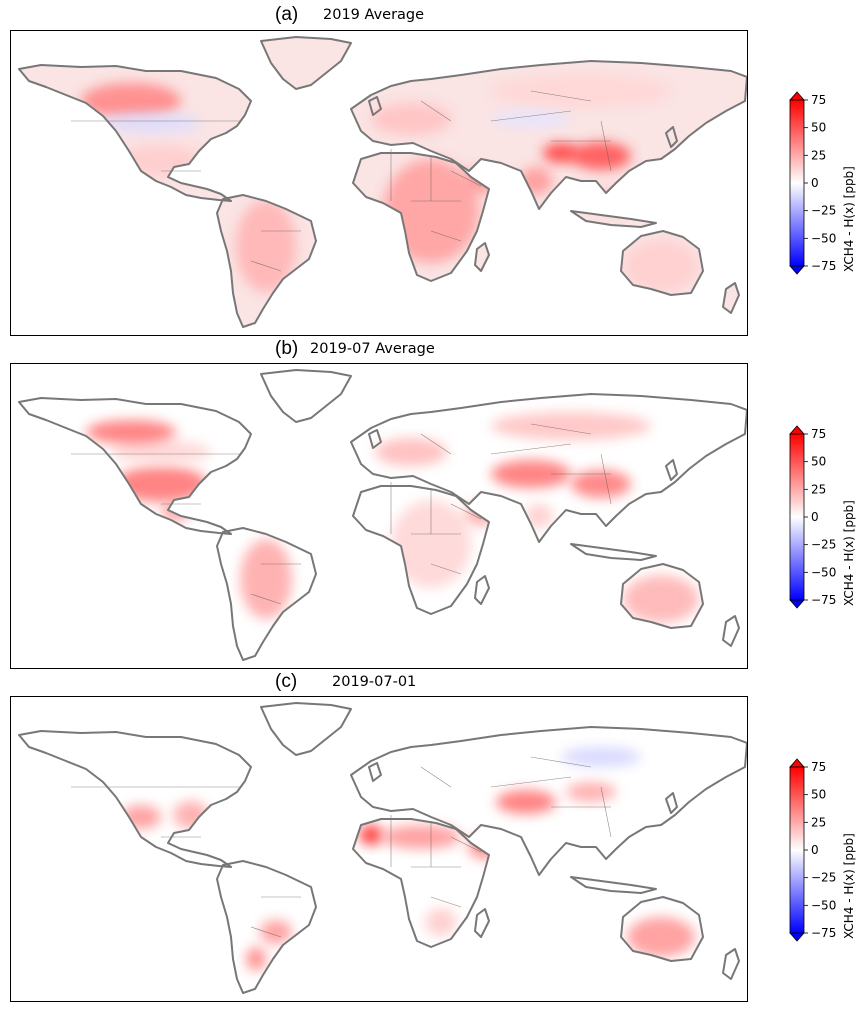 Image resolution: width=866 pixels, height=1015 pixels. I want to click on colorbar-tick-label: 0, so click(815, 850).